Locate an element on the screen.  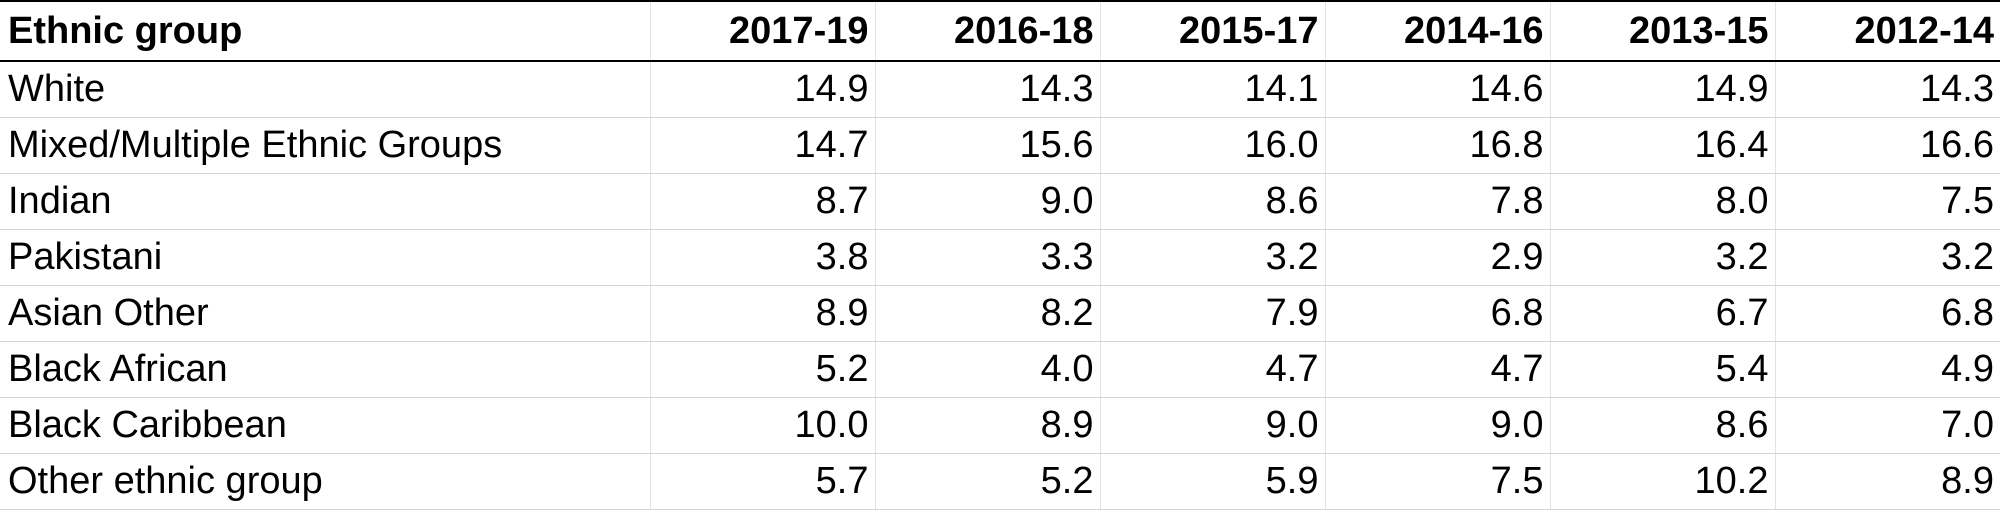
cell-value: 4.0 is located at coordinates (987, 369).